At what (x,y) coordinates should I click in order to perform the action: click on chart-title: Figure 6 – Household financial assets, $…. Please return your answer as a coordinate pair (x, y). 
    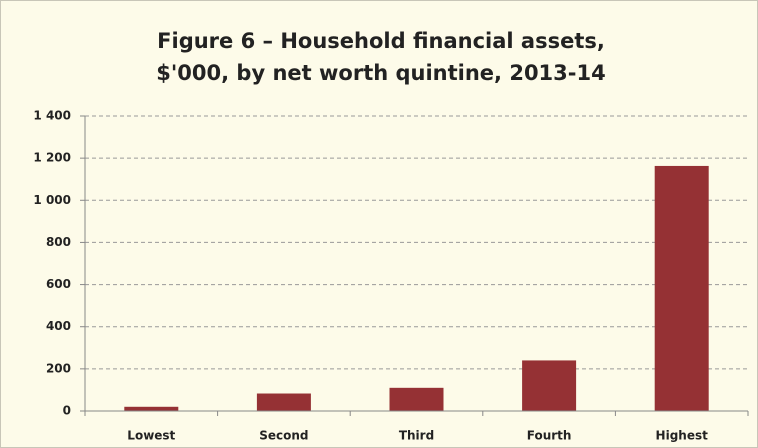
    Looking at the image, I should click on (381, 57).